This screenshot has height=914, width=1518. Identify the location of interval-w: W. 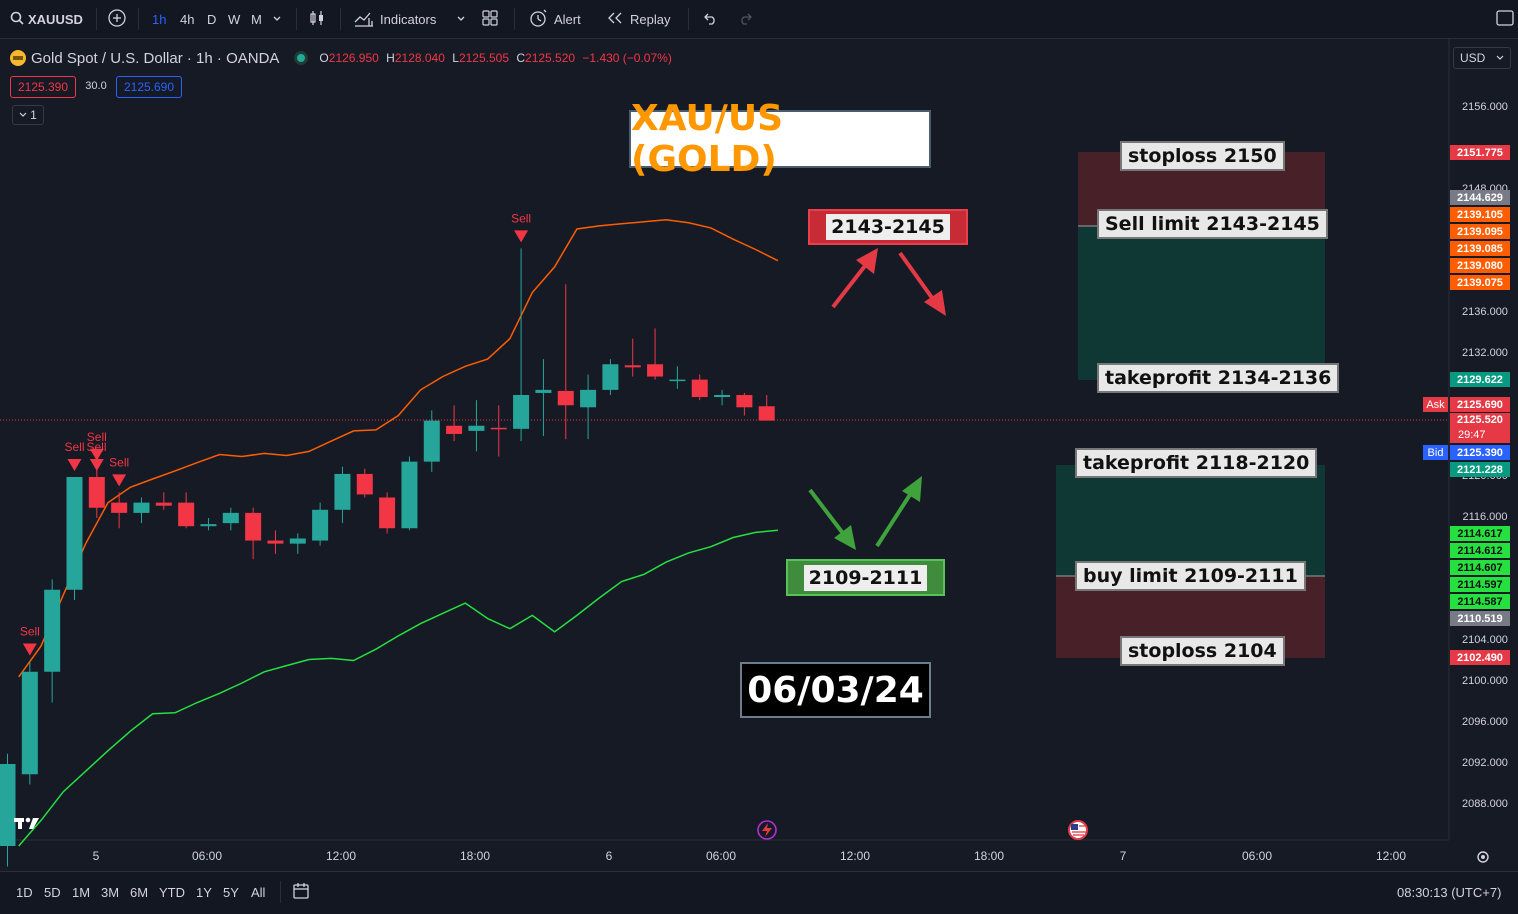
(234, 19).